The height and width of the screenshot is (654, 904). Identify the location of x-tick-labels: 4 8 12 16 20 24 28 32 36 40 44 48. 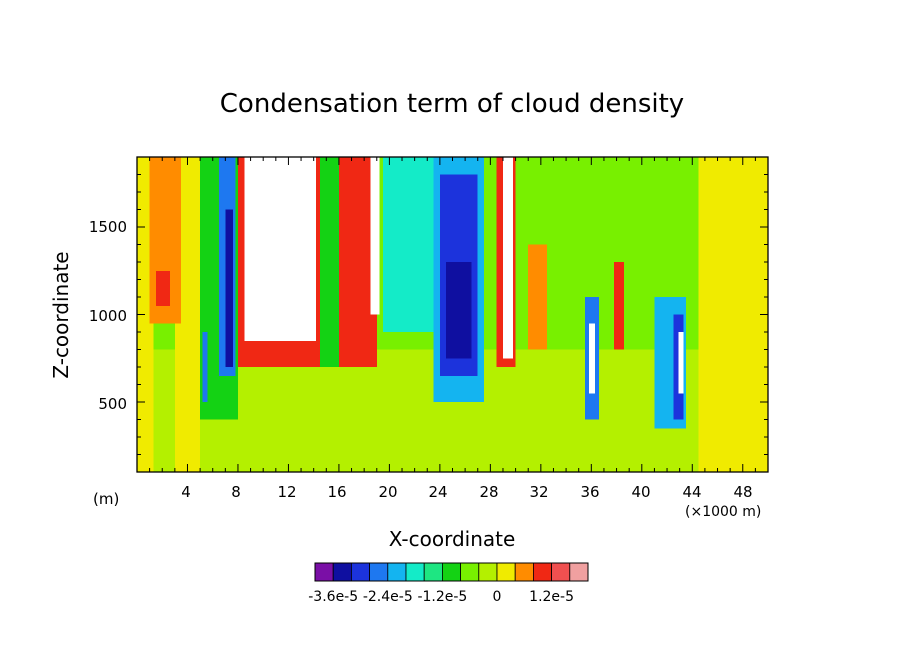
(466, 492).